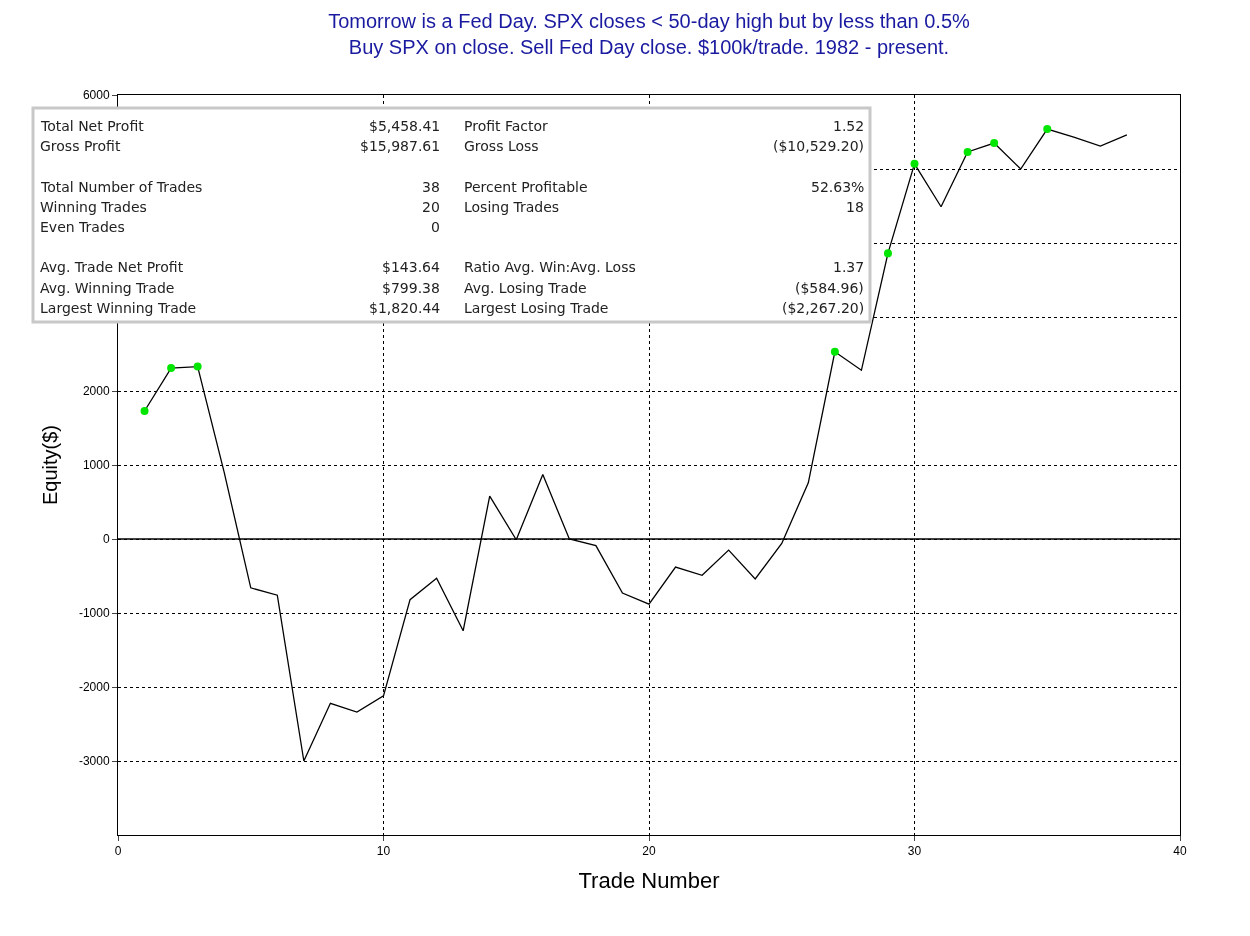 The height and width of the screenshot is (936, 1250). What do you see at coordinates (536, 308) in the screenshot?
I see `annotation: Largest Losing Trade` at bounding box center [536, 308].